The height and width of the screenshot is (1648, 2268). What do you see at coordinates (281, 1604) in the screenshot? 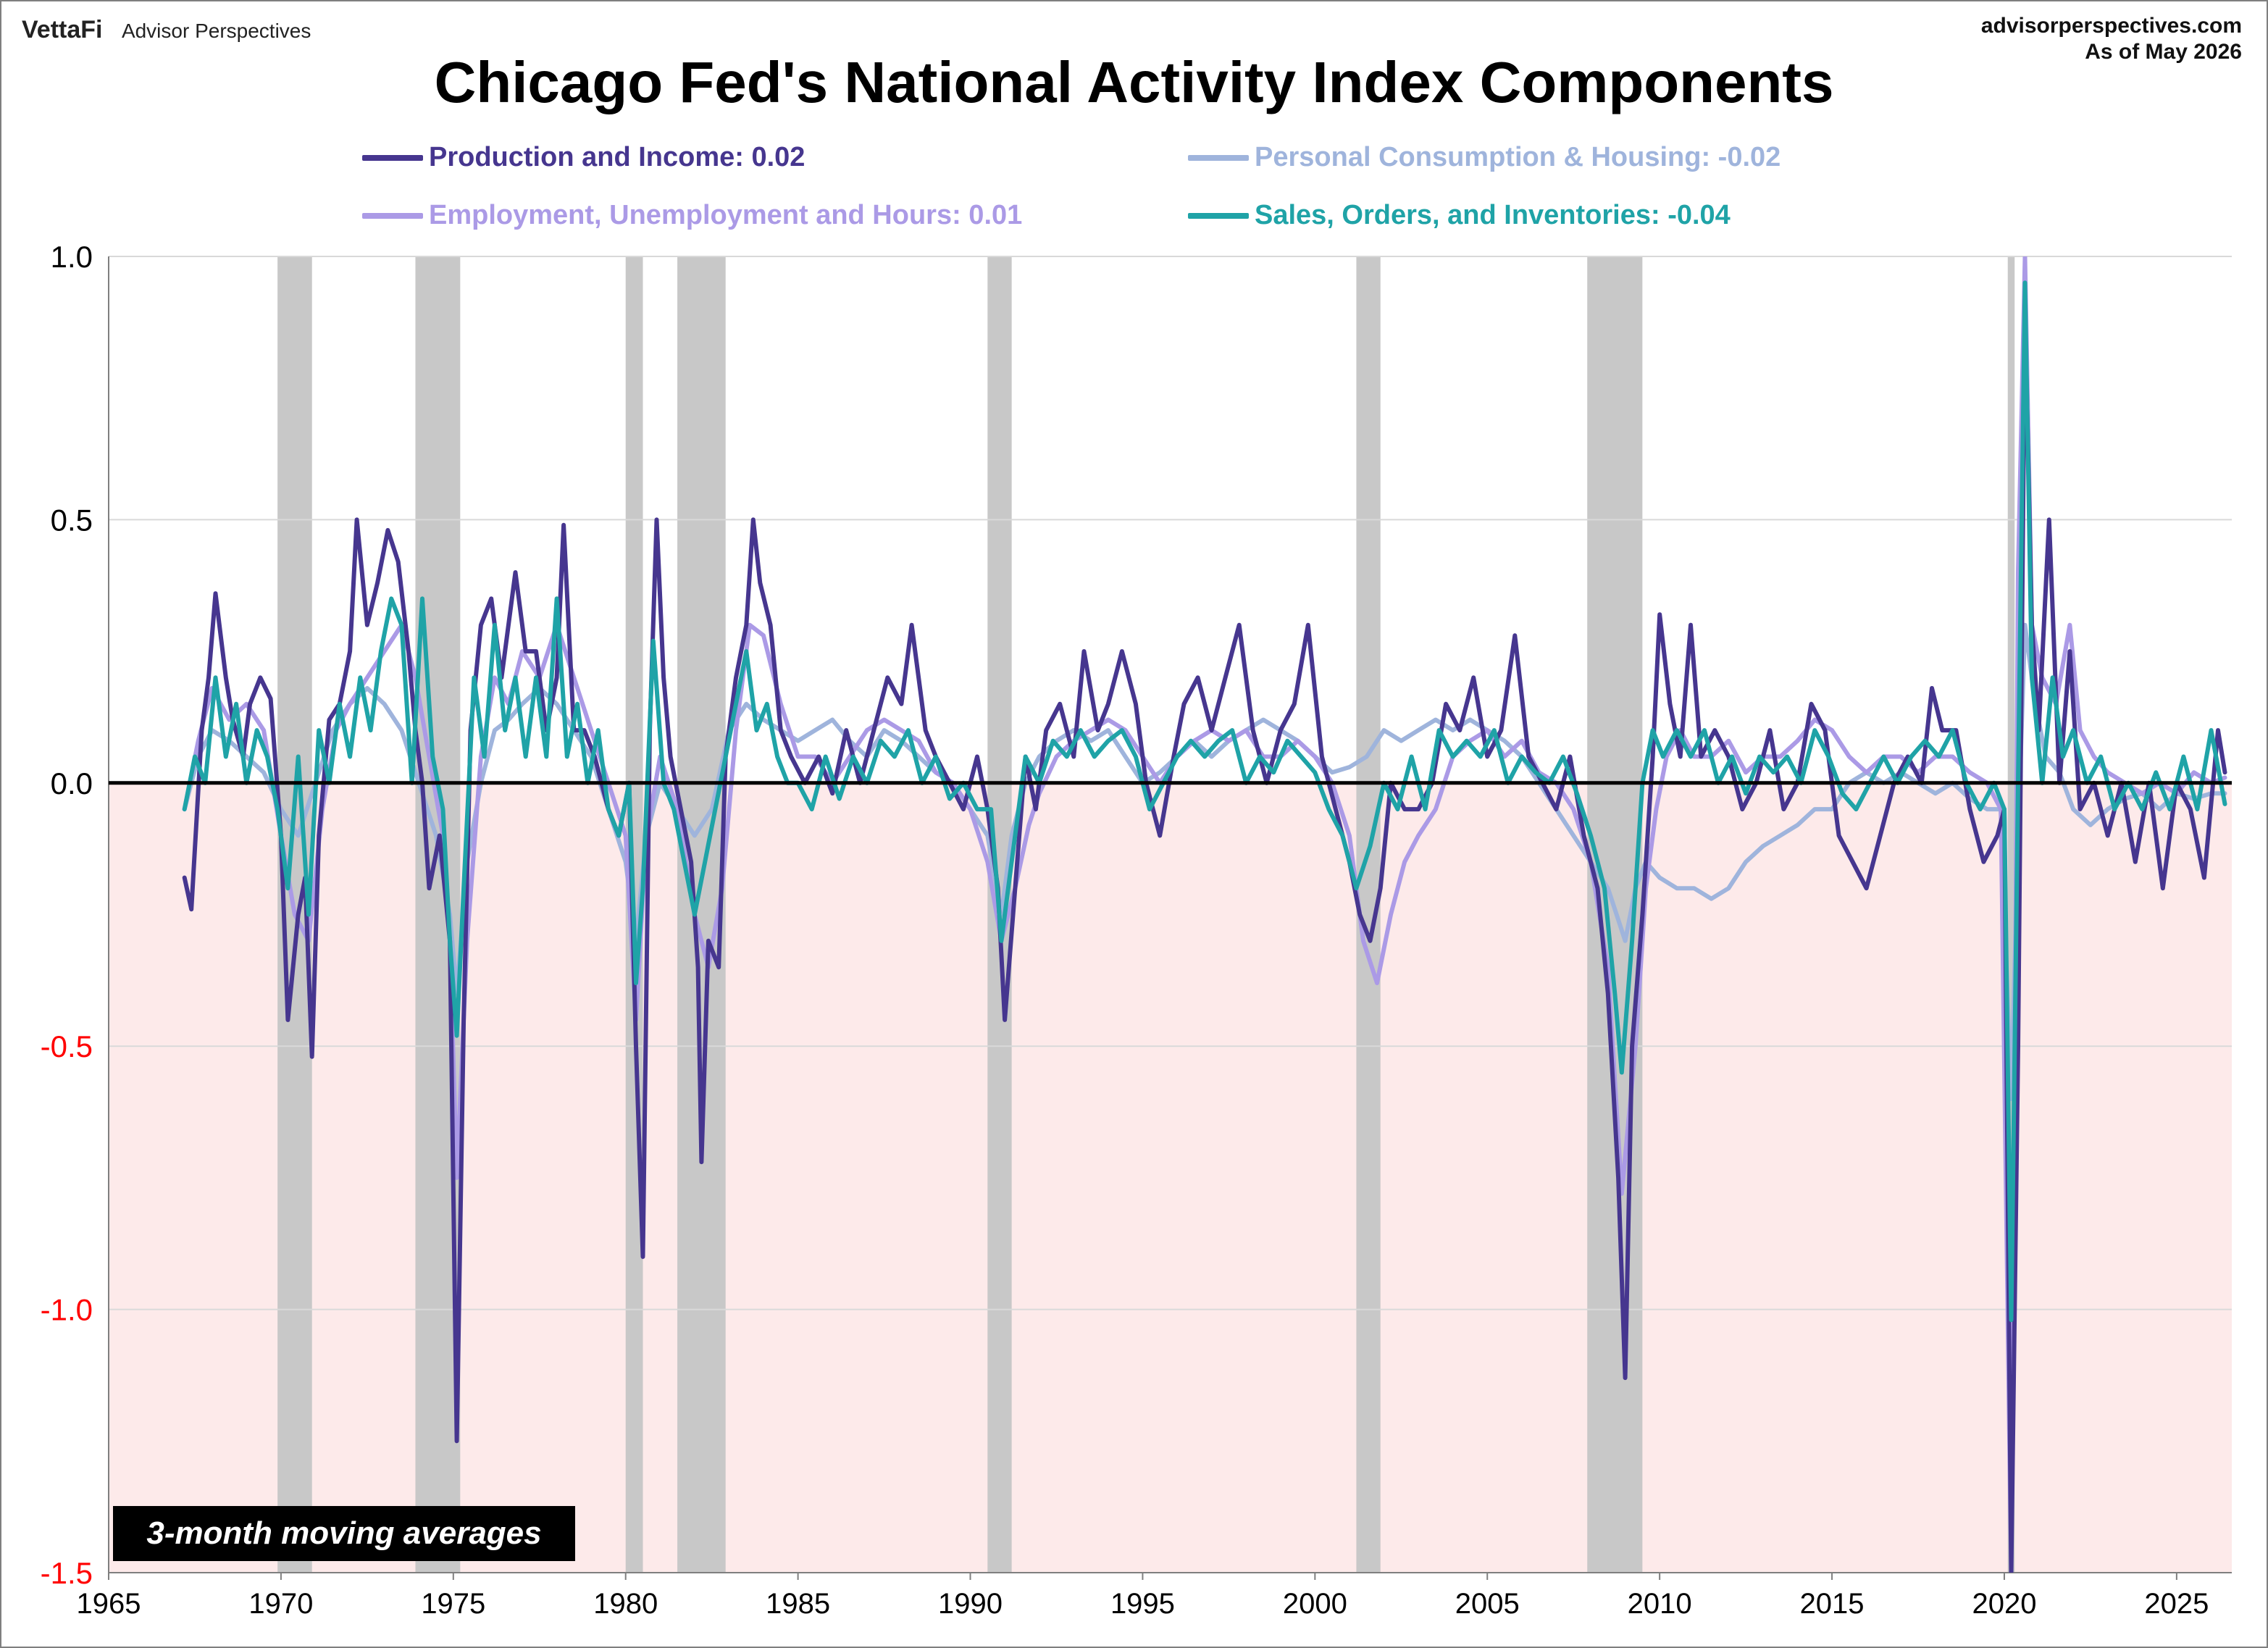
I see `x-tick-label: 1970` at bounding box center [281, 1604].